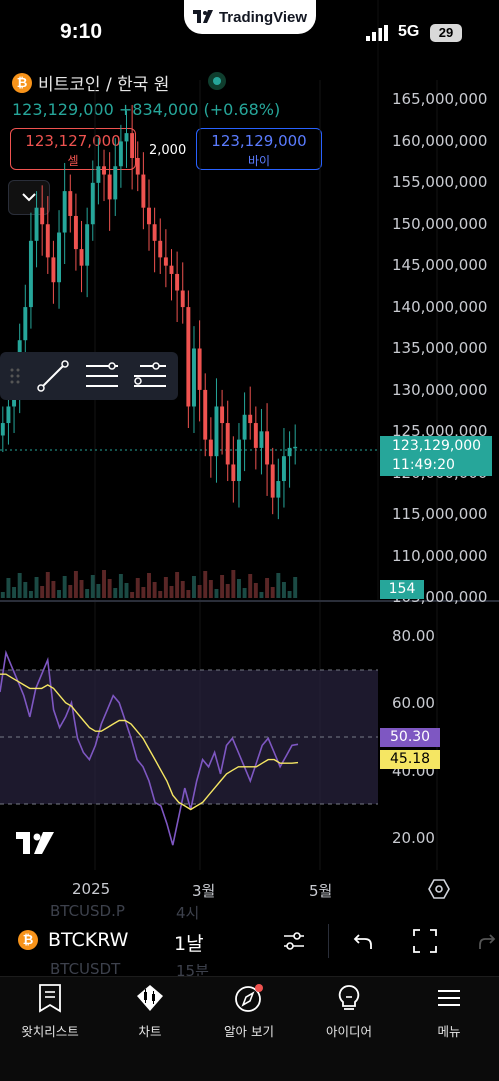 The height and width of the screenshot is (1081, 499). What do you see at coordinates (50, 998) in the screenshot?
I see `watchlist-icon` at bounding box center [50, 998].